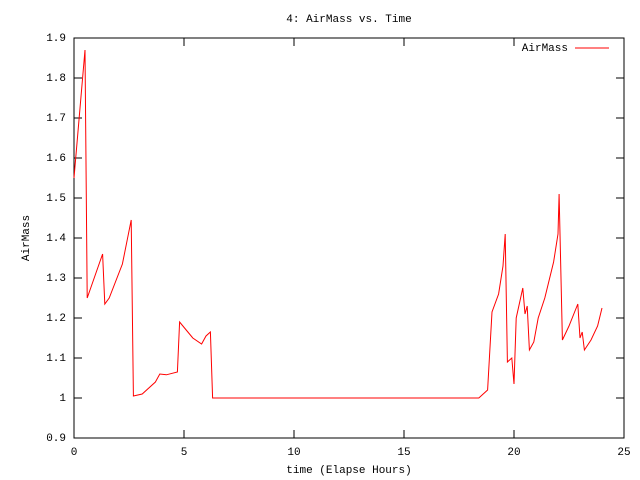 Image resolution: width=640 pixels, height=480 pixels. What do you see at coordinates (62, 399) in the screenshot?
I see `y-tick-label: 1` at bounding box center [62, 399].